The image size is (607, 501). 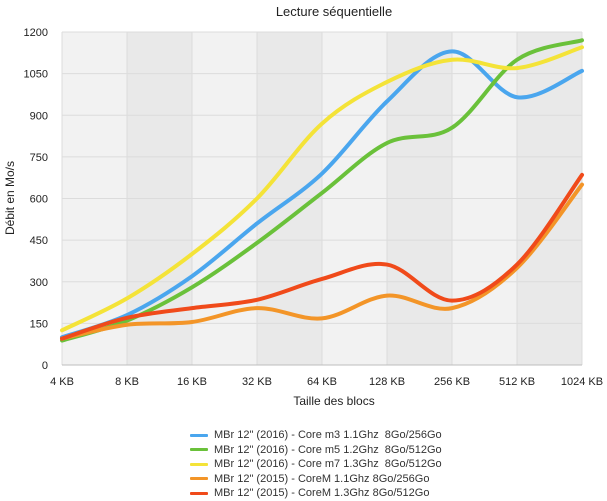 I want to click on x-tick-label: 1024 KB, so click(x=582, y=382).